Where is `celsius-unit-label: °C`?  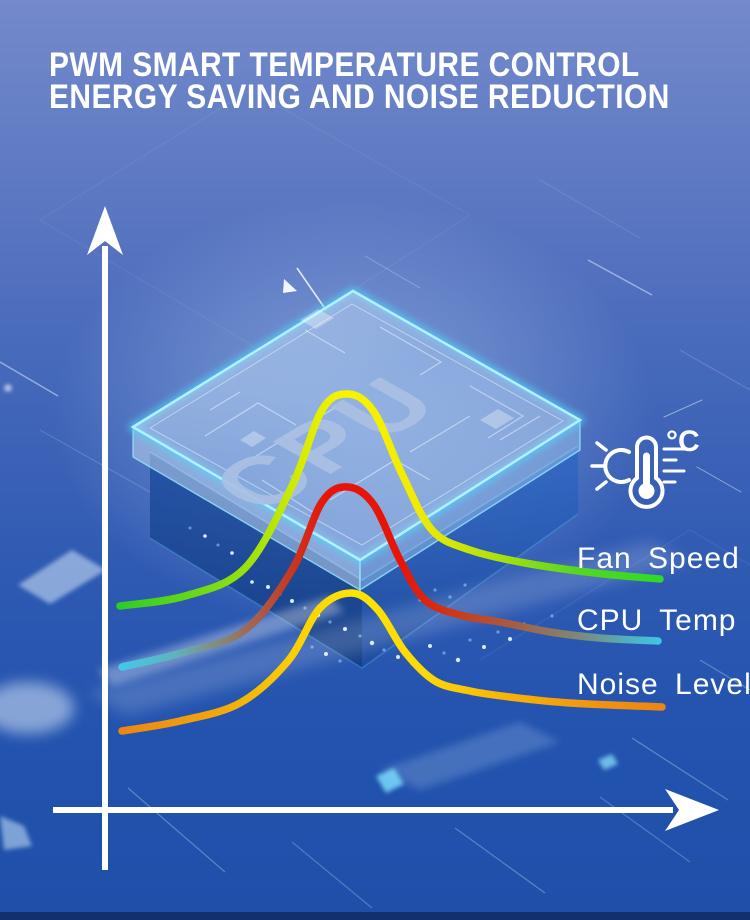 celsius-unit-label: °C is located at coordinates (683, 441).